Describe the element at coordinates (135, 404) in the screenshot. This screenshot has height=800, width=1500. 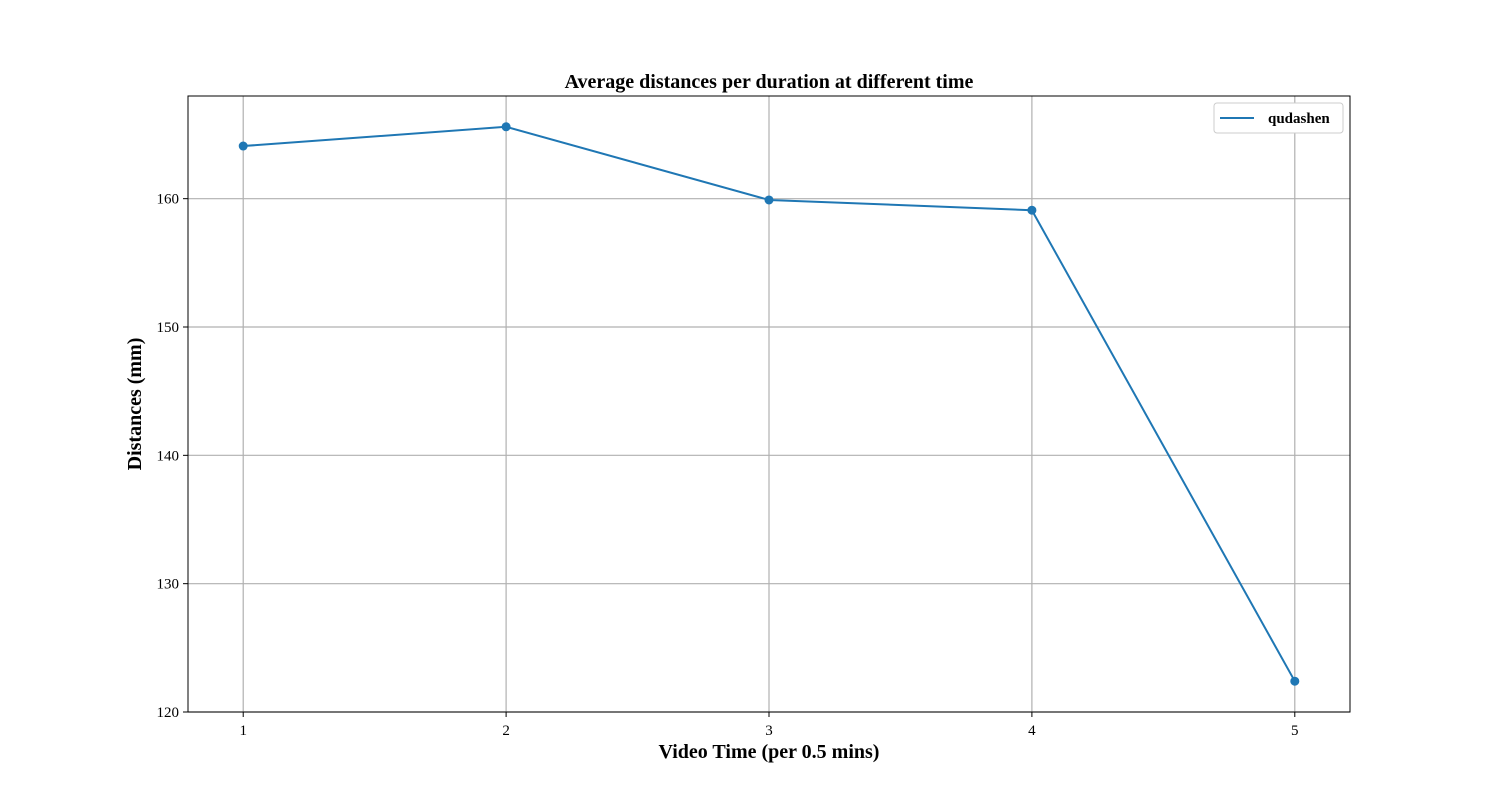
I see `y-axis-label: Distances (mm)` at that location.